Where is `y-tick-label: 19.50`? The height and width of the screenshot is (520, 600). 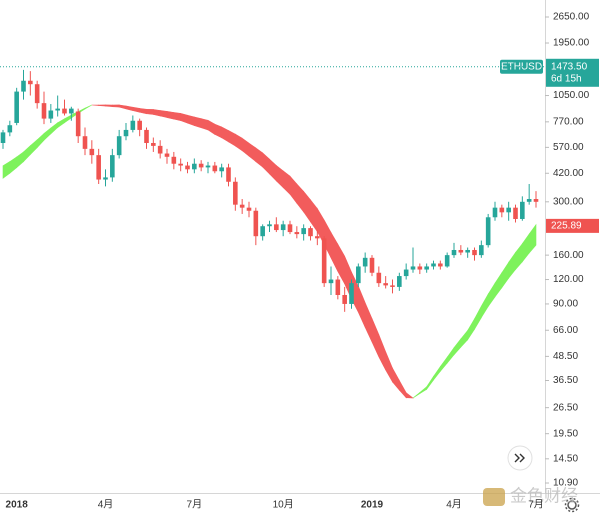 y-tick-label: 19.50 is located at coordinates (565, 433).